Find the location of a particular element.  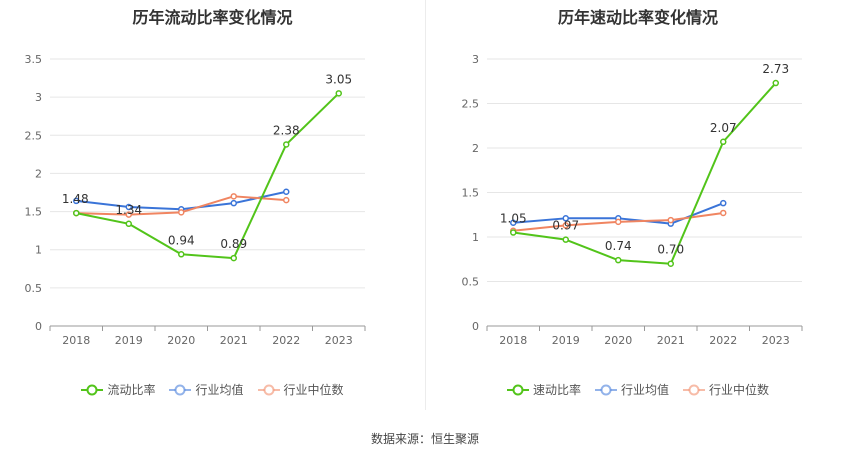

data-label: 1.34 is located at coordinates (128, 210).